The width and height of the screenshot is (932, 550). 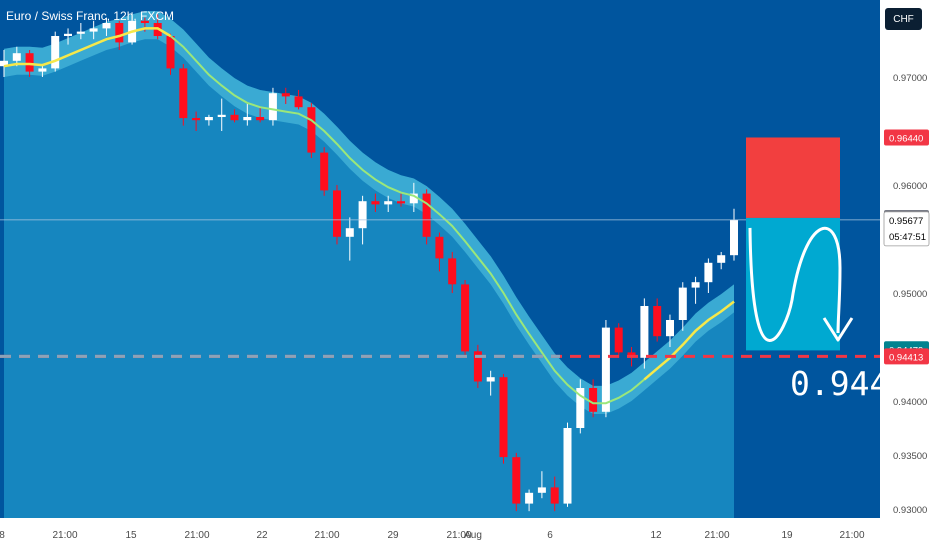 What do you see at coordinates (393, 535) in the screenshot?
I see `time-tick-label: 29` at bounding box center [393, 535].